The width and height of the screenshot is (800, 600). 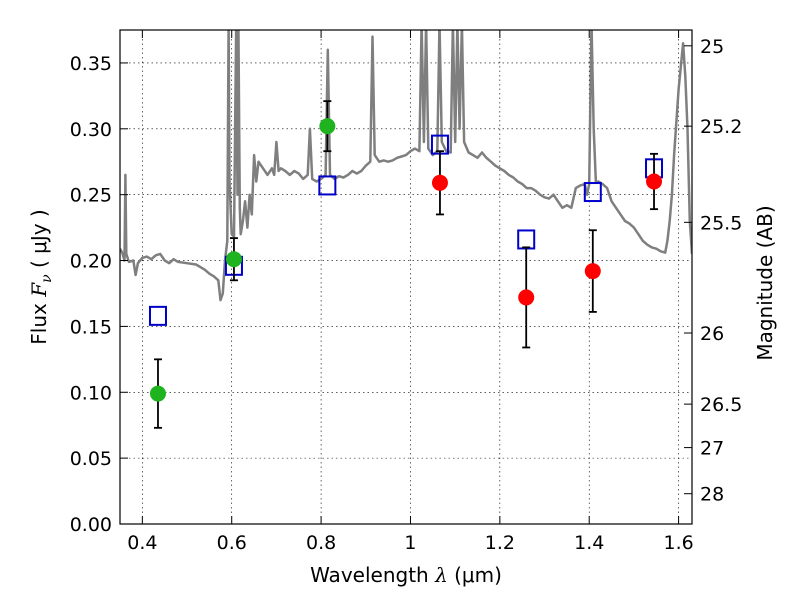 I want to click on y-axis-symbol: F, so click(x=39, y=290).